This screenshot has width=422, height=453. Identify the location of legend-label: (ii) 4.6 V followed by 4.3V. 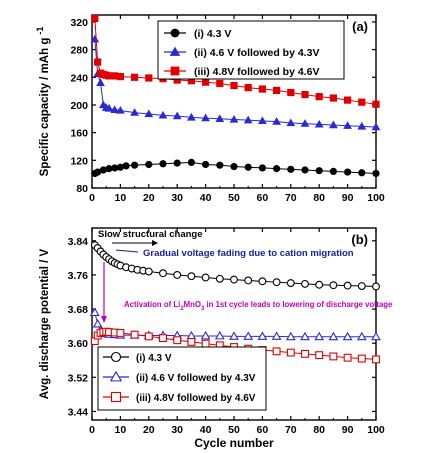
(196, 378).